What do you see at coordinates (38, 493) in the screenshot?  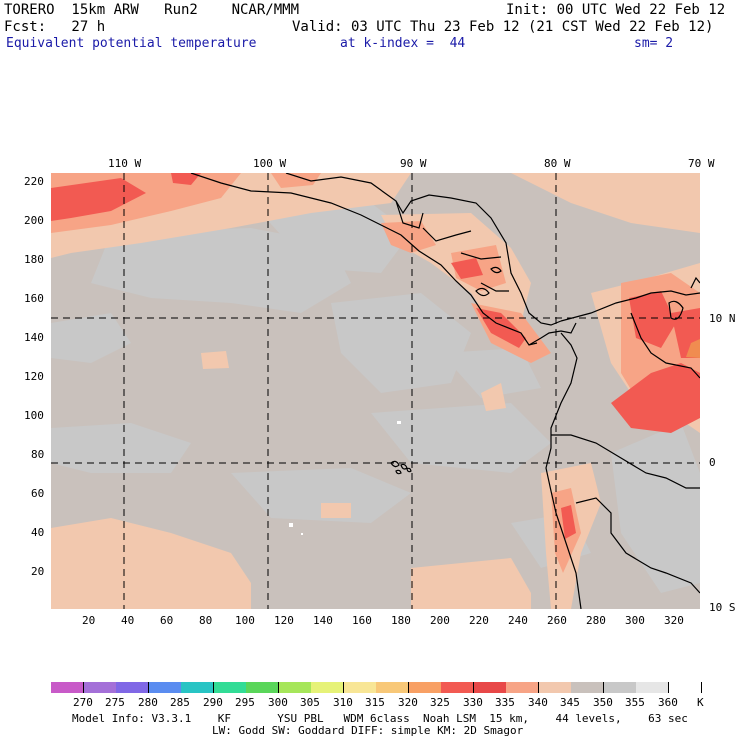 I see `grid-y-label: 60` at bounding box center [38, 493].